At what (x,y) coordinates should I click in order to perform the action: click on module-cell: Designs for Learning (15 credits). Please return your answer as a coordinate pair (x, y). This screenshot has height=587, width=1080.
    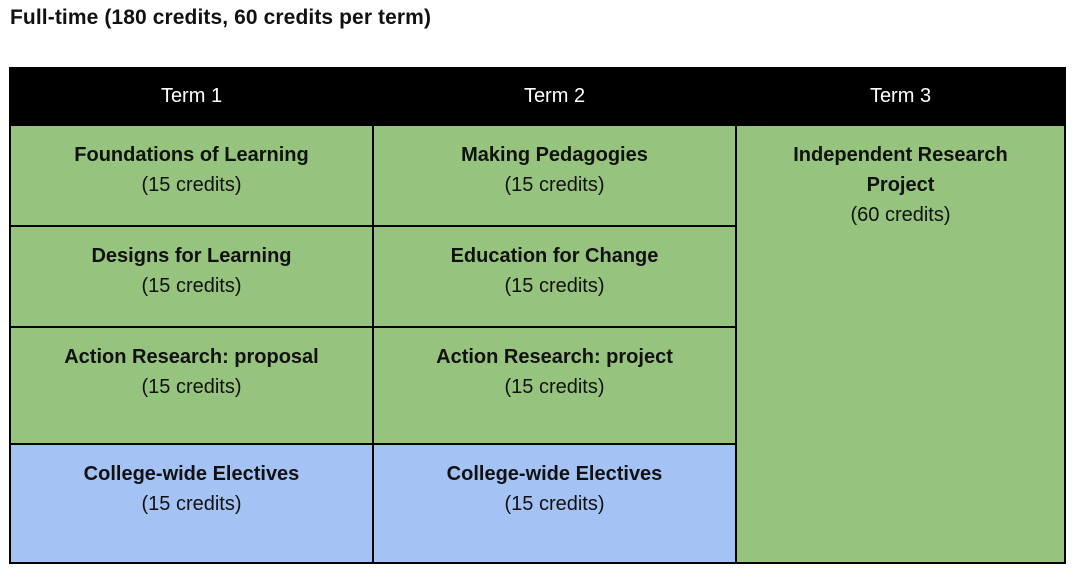
    Looking at the image, I should click on (191, 276).